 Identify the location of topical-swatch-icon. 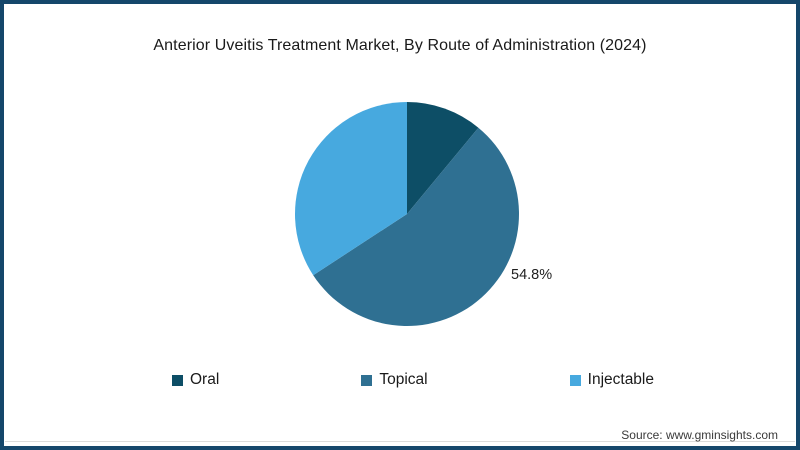
(367, 380).